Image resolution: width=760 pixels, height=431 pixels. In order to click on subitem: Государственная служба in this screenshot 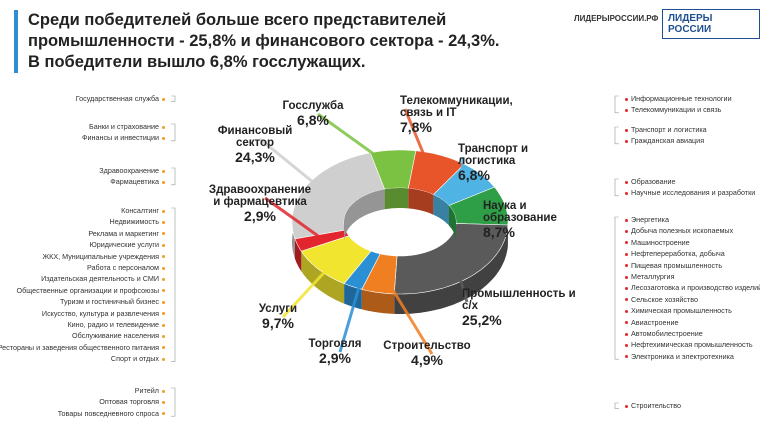, I will do `click(120, 98)`.